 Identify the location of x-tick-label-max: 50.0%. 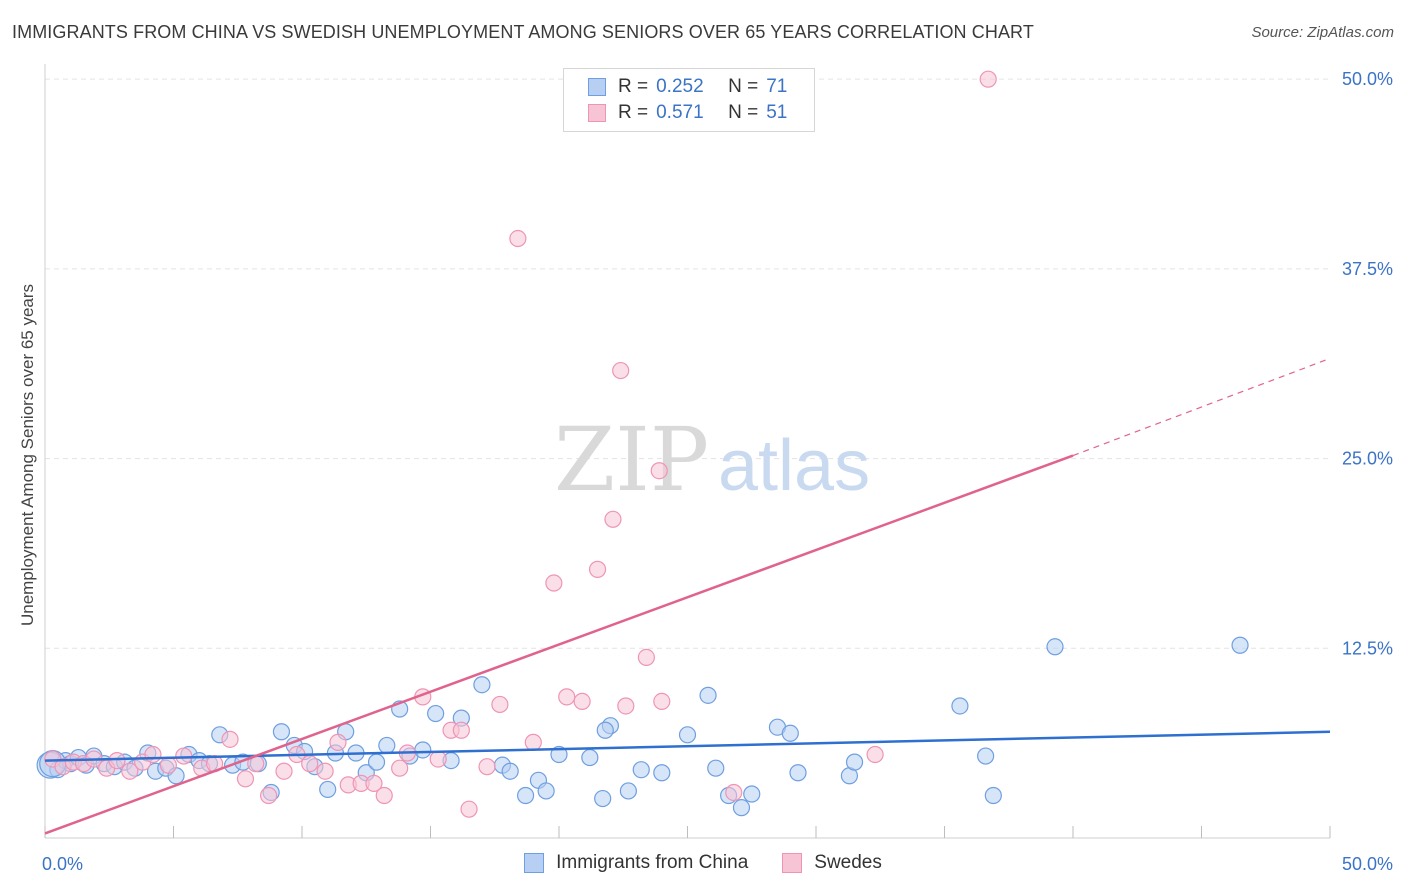
(1367, 864).